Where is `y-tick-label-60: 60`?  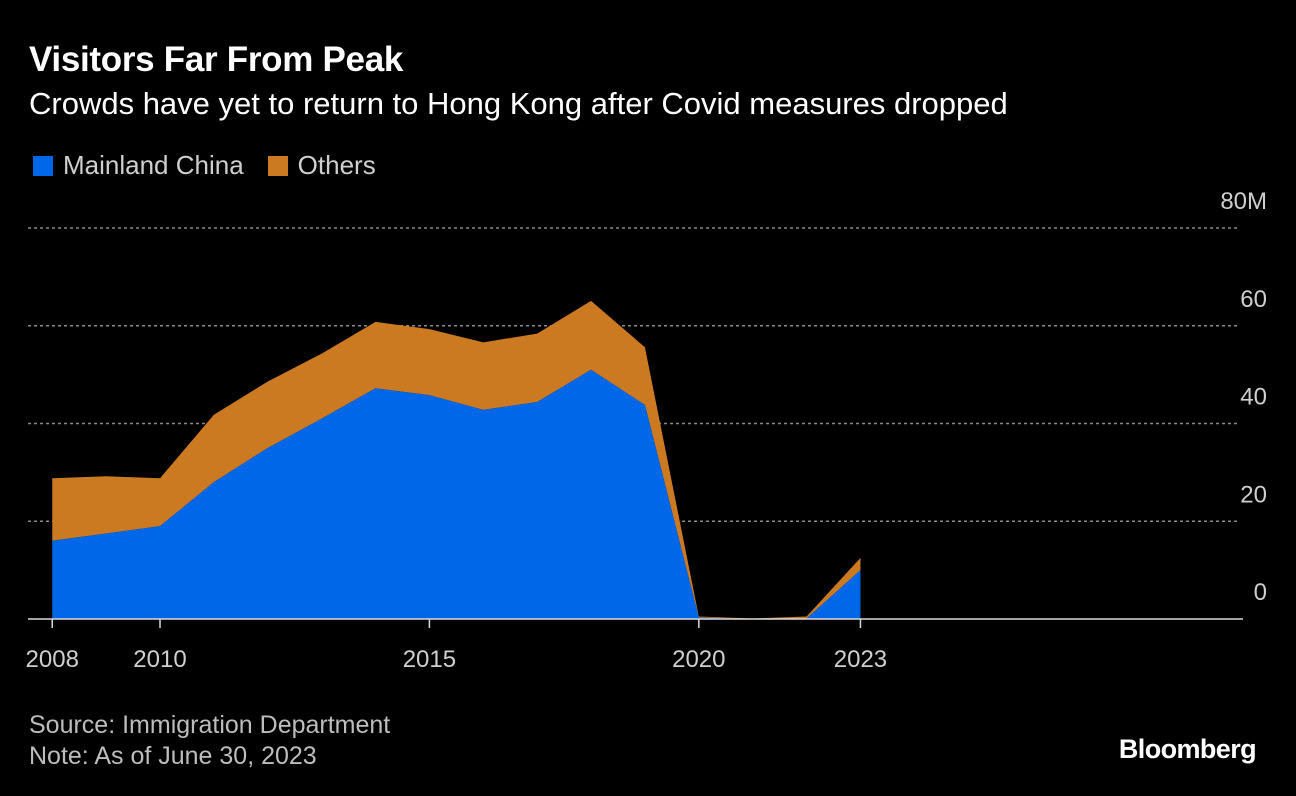
y-tick-label-60: 60 is located at coordinates (1253, 299).